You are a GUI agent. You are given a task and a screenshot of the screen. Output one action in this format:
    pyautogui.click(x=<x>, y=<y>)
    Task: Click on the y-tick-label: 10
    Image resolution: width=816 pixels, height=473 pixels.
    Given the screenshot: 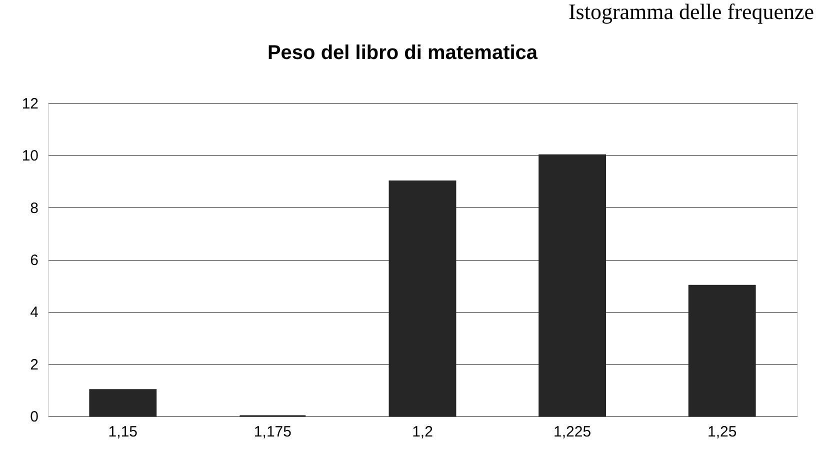 What is the action you would take?
    pyautogui.click(x=30, y=156)
    